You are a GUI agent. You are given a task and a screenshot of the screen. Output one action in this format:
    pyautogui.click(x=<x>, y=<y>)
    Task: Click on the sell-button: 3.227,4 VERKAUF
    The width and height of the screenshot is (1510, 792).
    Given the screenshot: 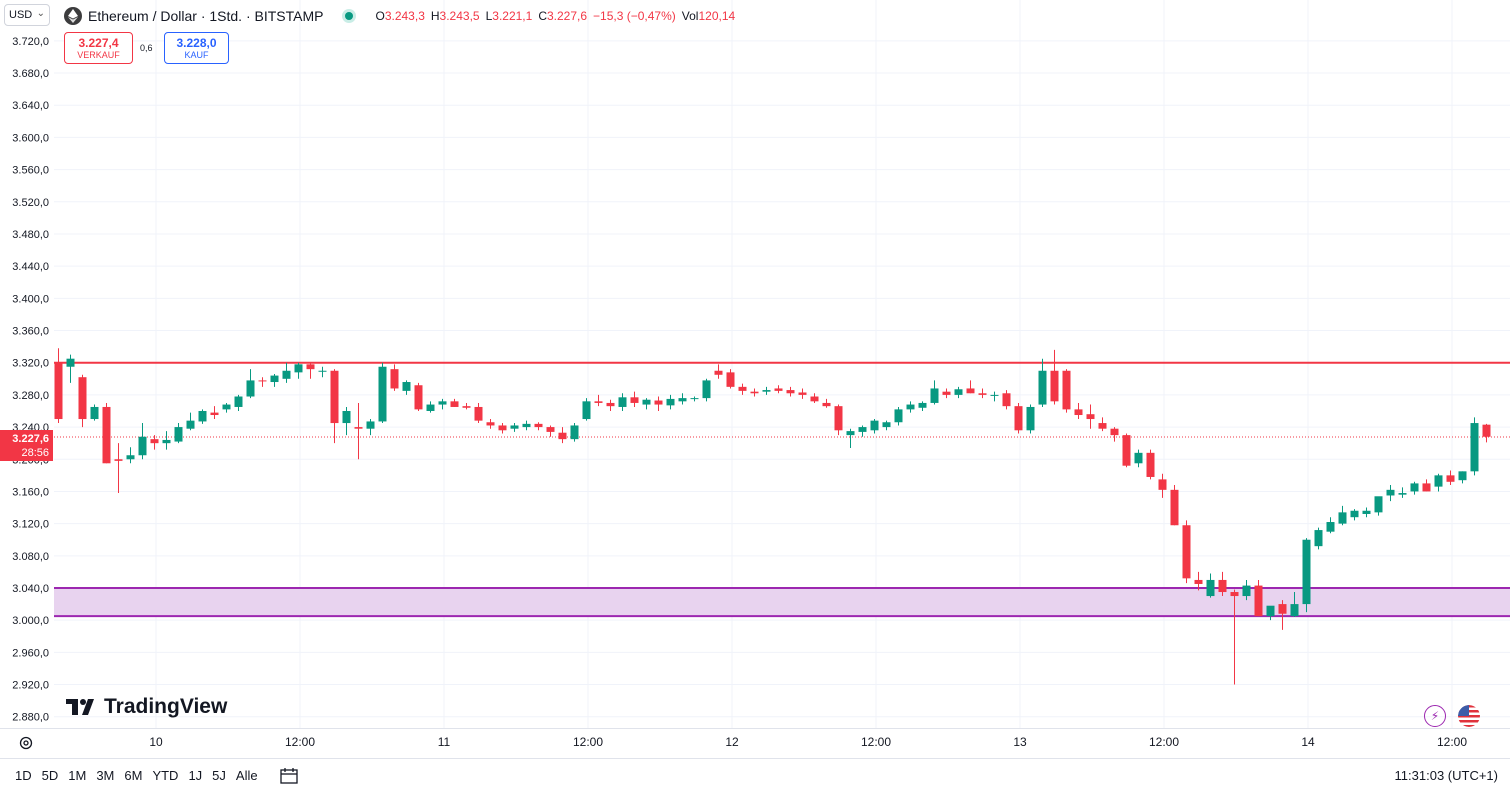 What is the action you would take?
    pyautogui.click(x=98, y=48)
    